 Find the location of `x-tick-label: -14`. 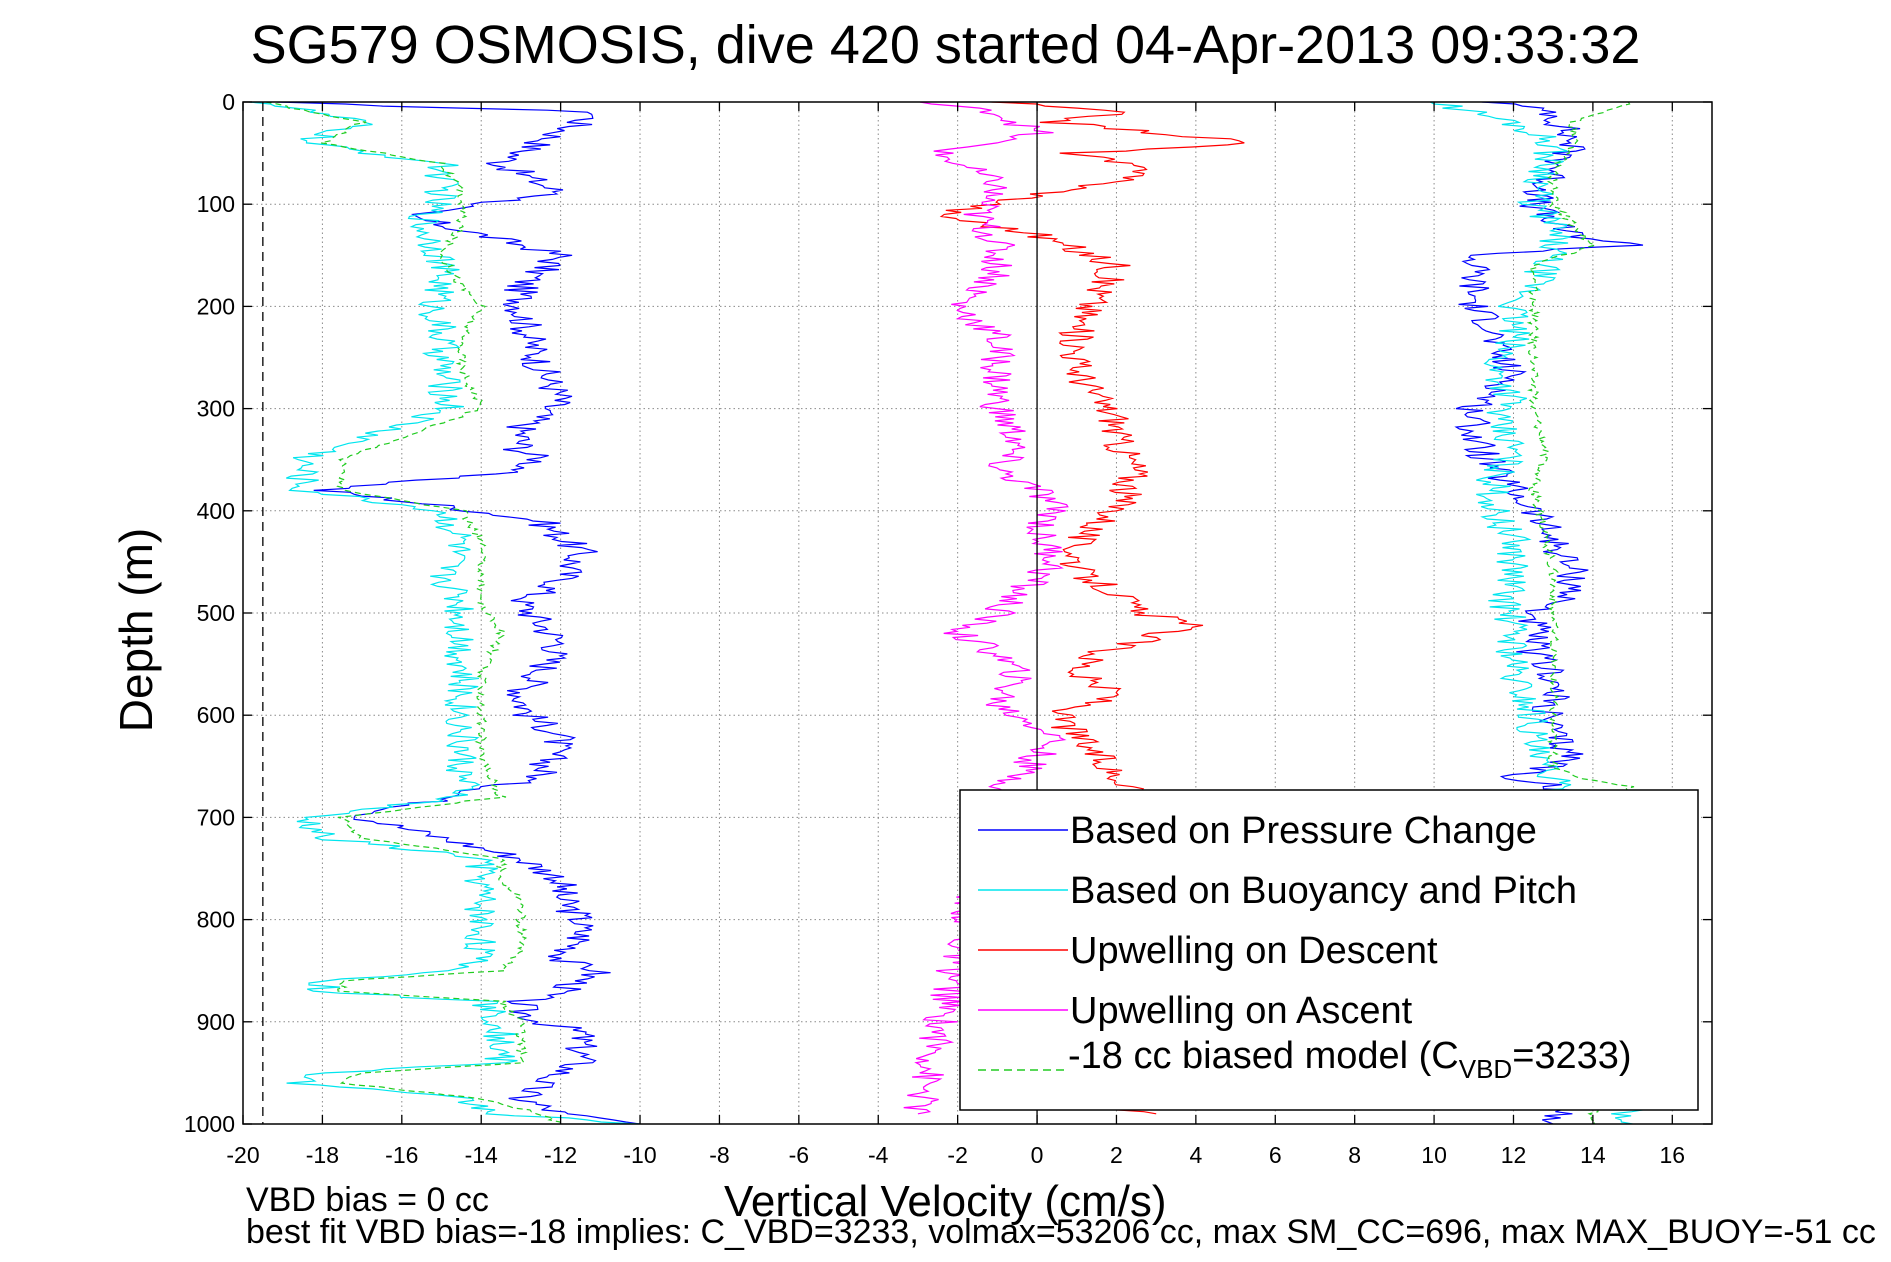

x-tick-label: -14 is located at coordinates (481, 1155).